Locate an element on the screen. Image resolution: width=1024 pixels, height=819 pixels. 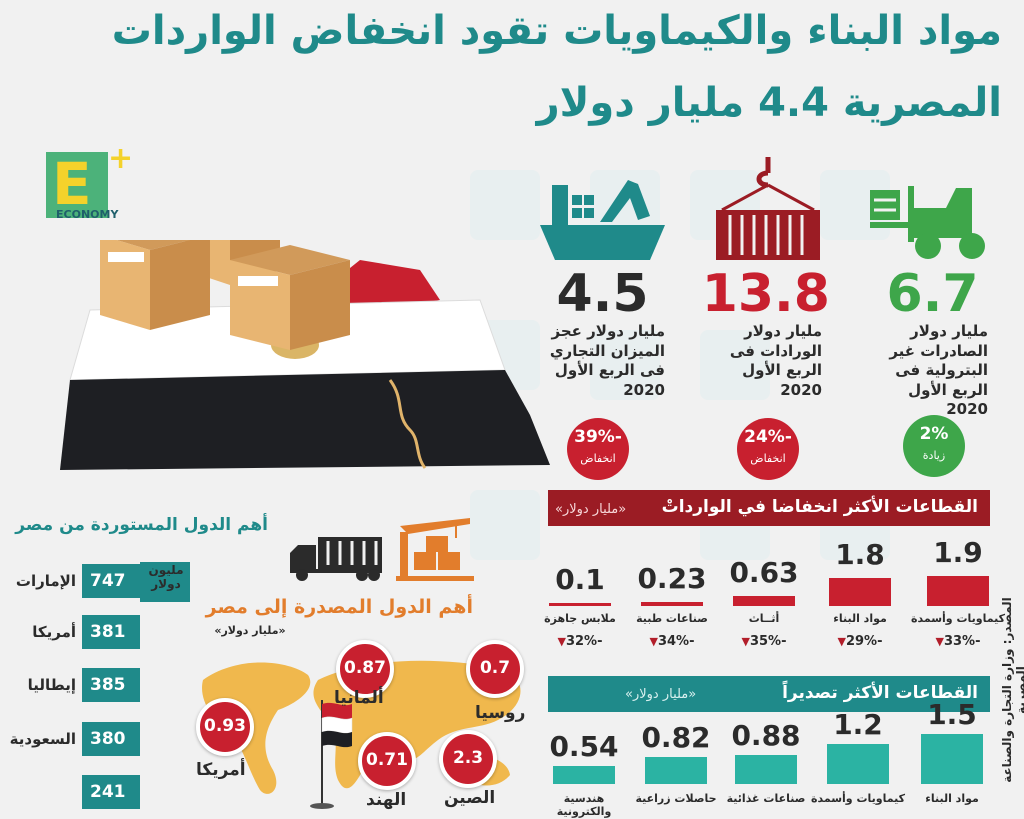
bubble-russia: 0.7 is located at coordinates (495, 669).